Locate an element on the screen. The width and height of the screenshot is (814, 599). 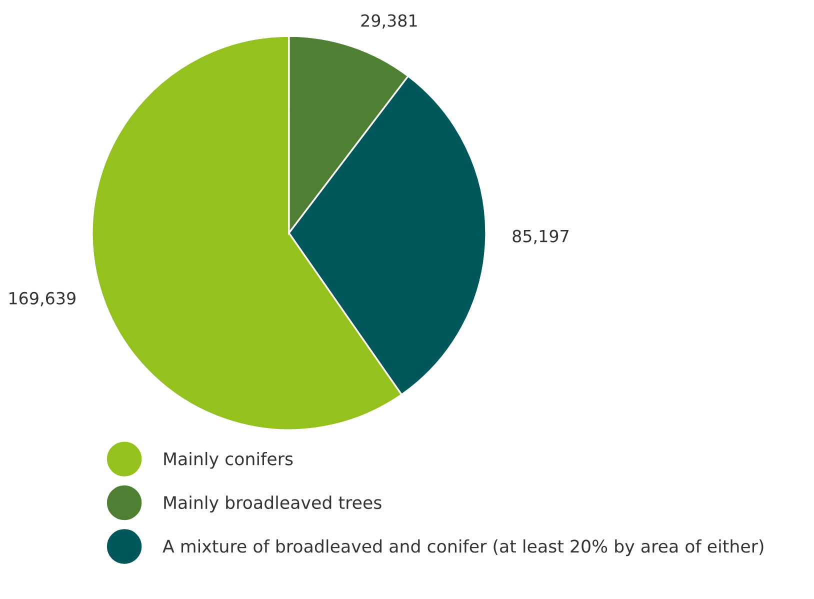
legend-label: A mixture of broadleaved and conifer (at least 20% by area of either) is located at coordinates (463, 547).